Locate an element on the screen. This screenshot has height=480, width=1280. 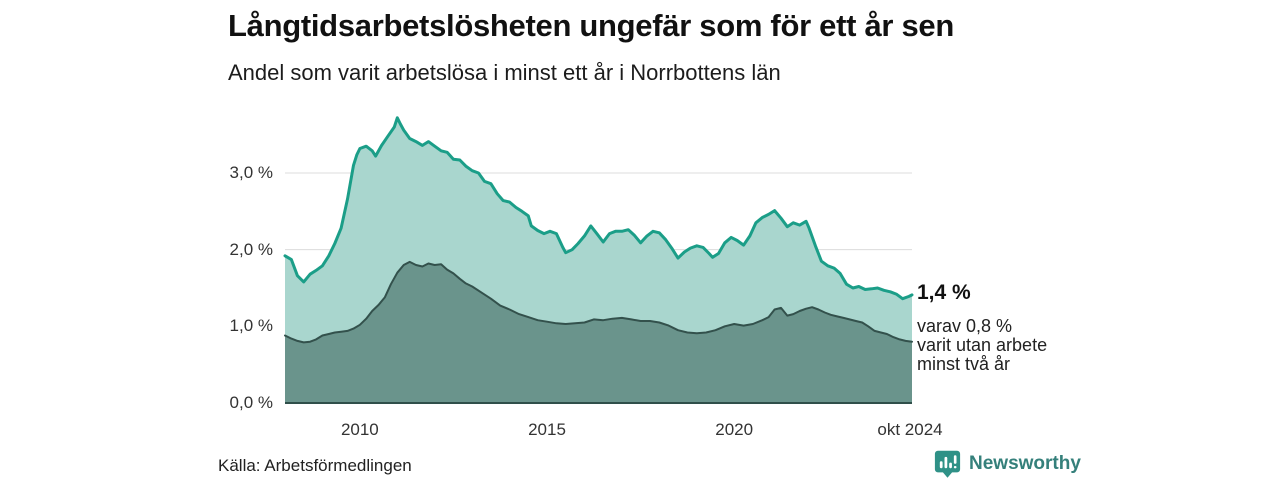
y-axis-tick-label: 0,0 % is located at coordinates (251, 402).